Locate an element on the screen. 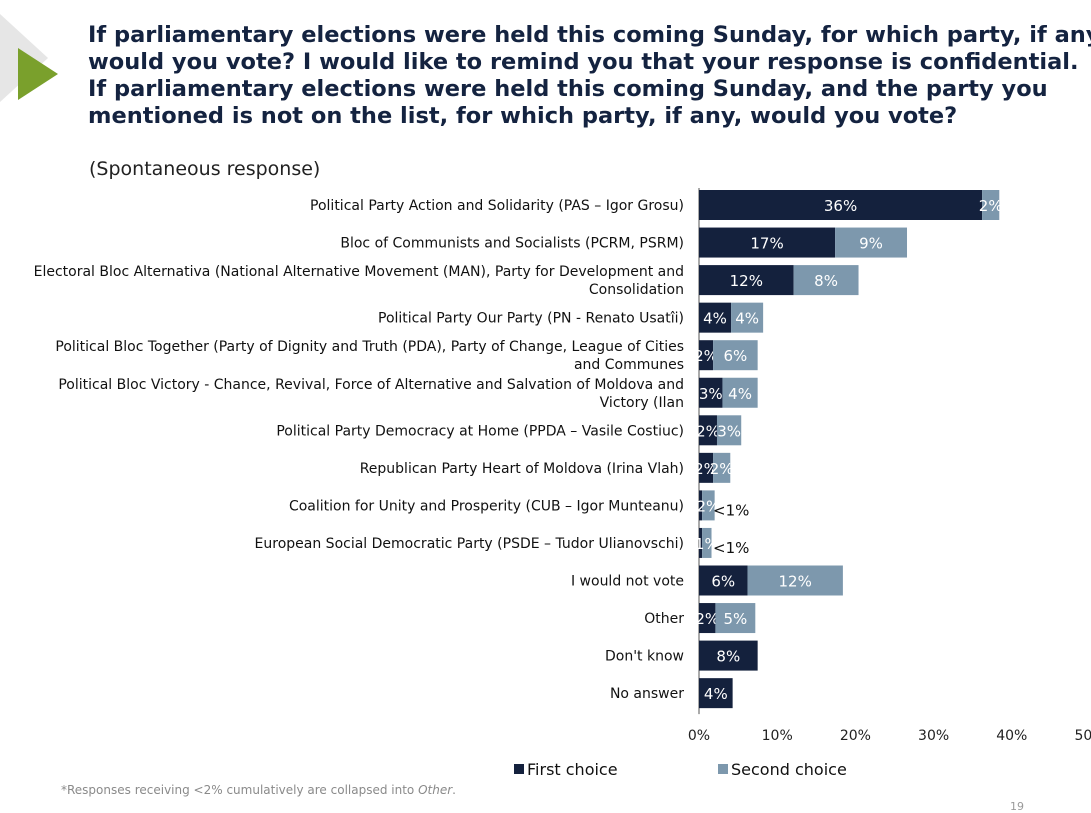 This screenshot has height=813, width=1091. data-label-second-choice: 9% is located at coordinates (871, 244).